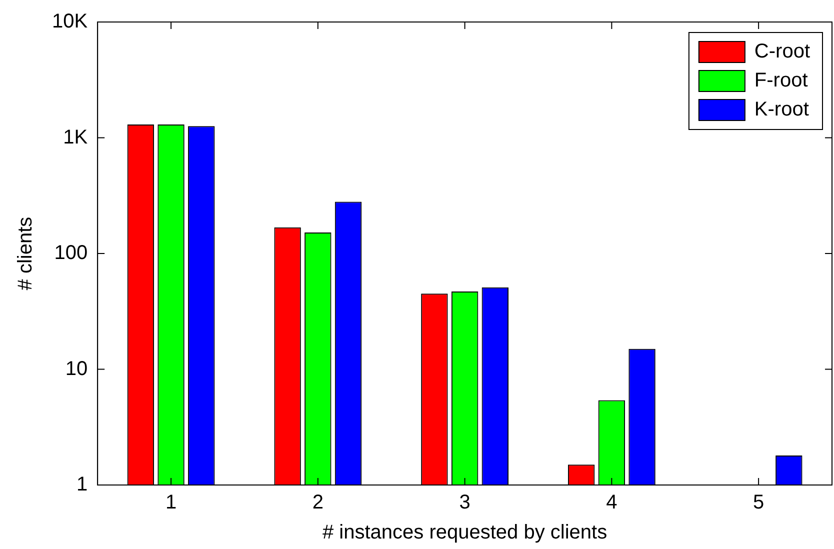  I want to click on x-tick-label: 4, so click(612, 503).